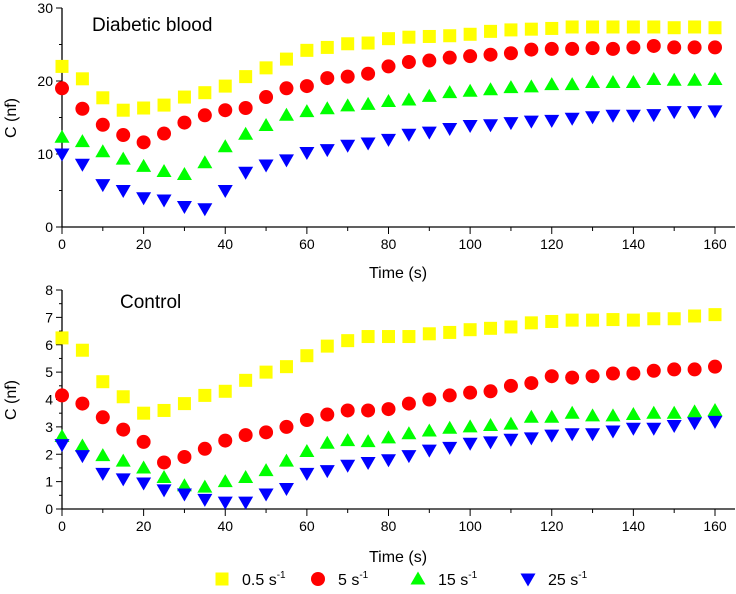 This screenshot has height=594, width=736. What do you see at coordinates (340, 579) in the screenshot?
I see `legend-item: 5 s-1` at bounding box center [340, 579].